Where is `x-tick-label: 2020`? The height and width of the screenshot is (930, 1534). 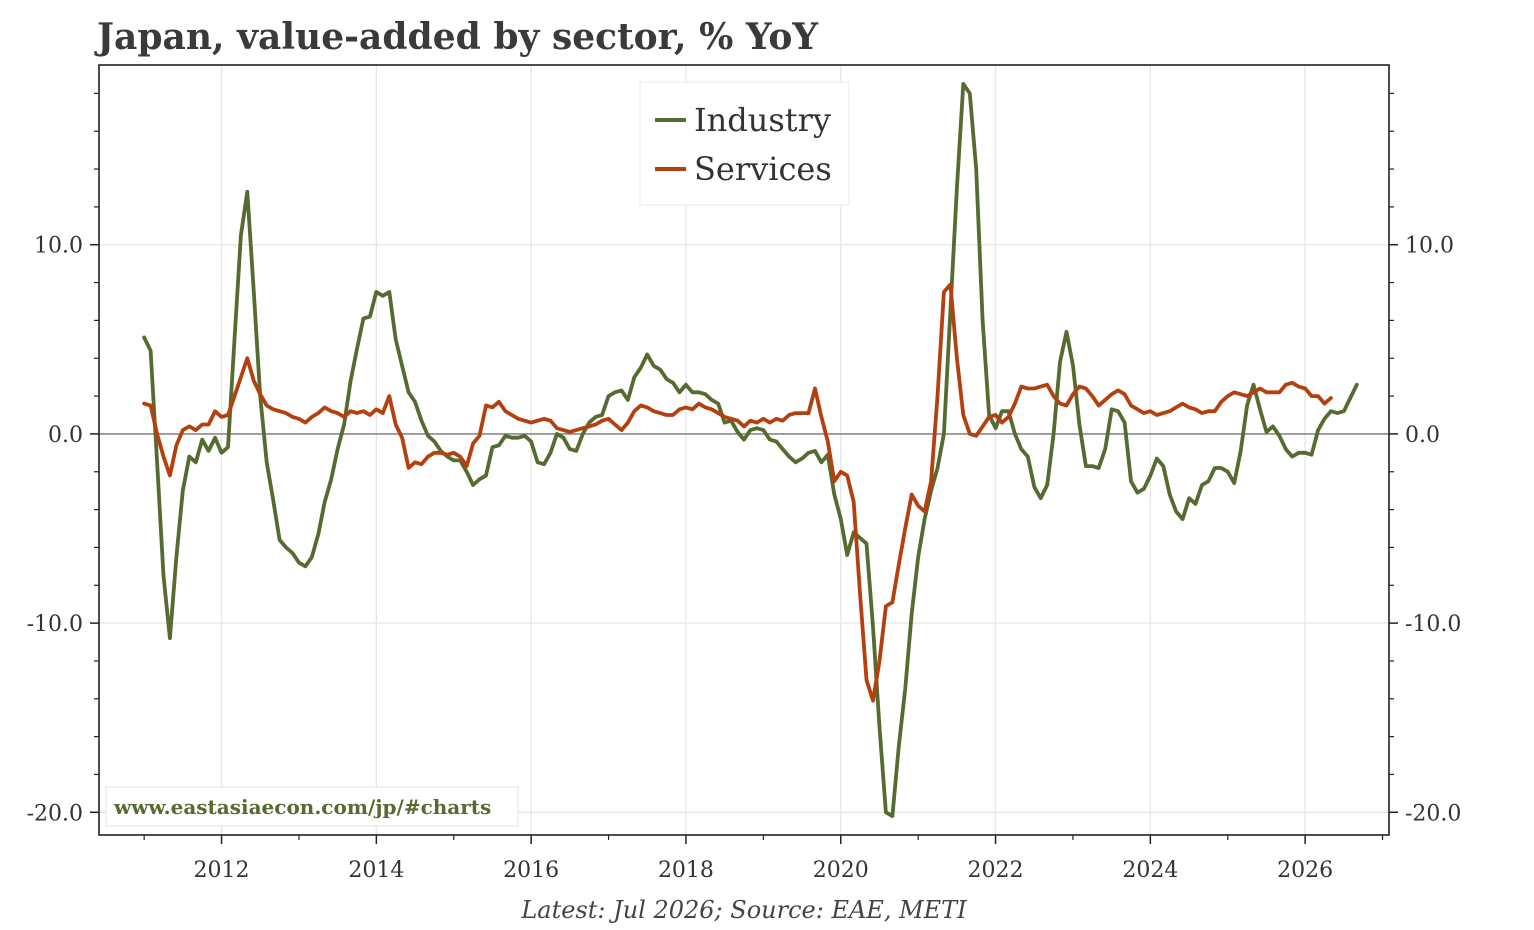 x-tick-label: 2020 is located at coordinates (841, 870).